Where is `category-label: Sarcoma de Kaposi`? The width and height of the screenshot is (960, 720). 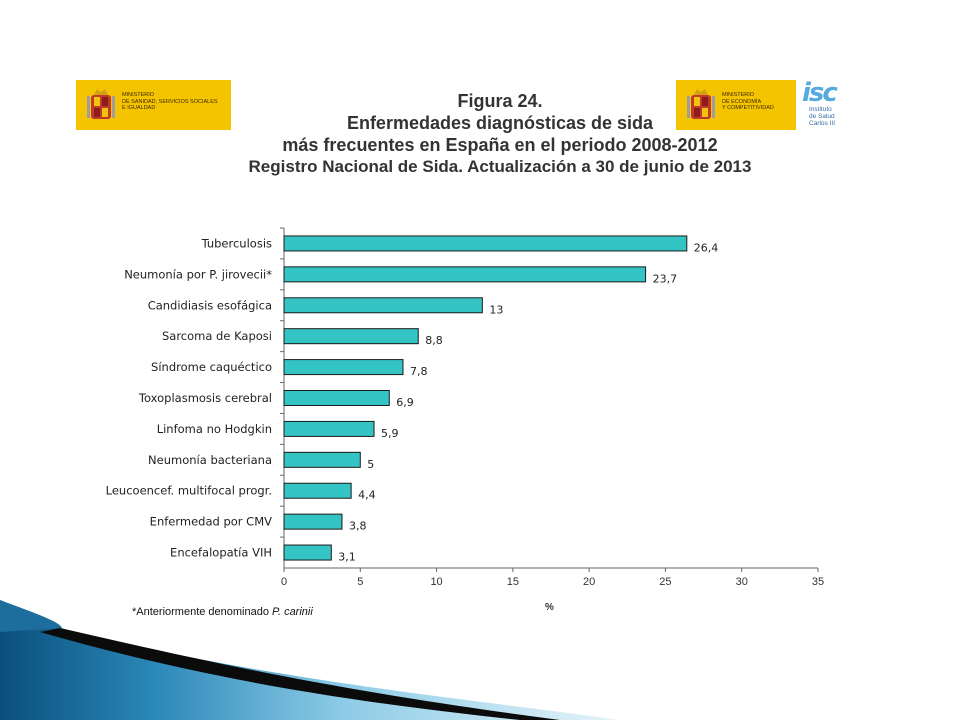 category-label: Sarcoma de Kaposi is located at coordinates (217, 336).